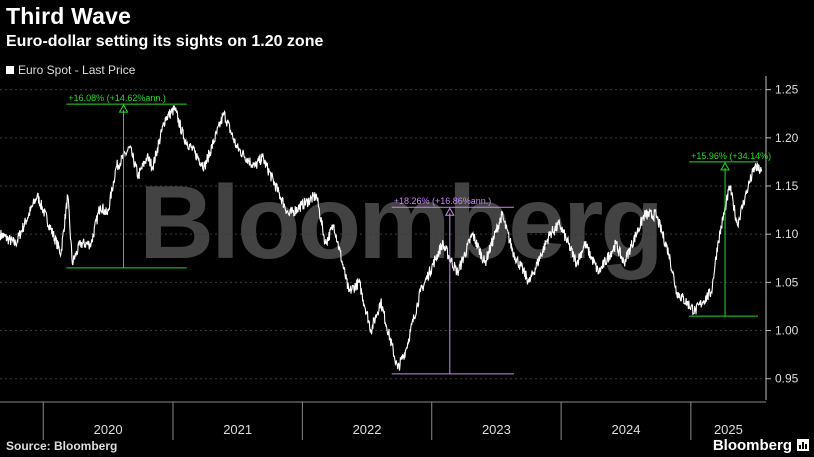 The width and height of the screenshot is (814, 457). Describe the element at coordinates (237, 429) in the screenshot. I see `x-tick-label: 2021` at that location.